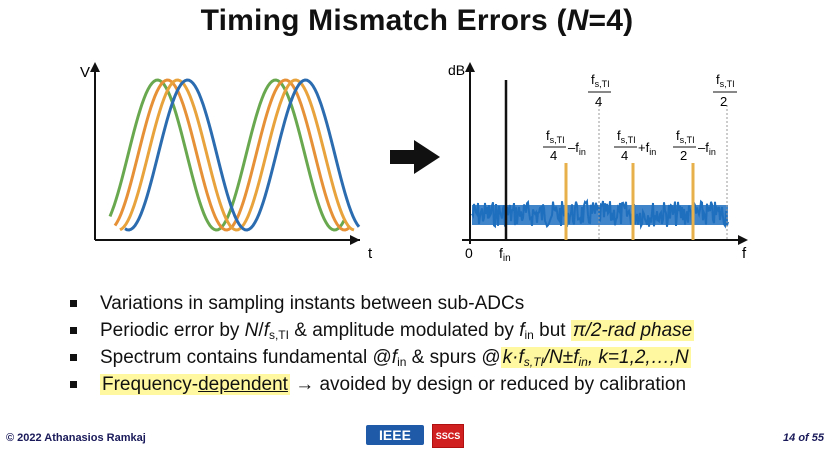 The height and width of the screenshot is (458, 834). Describe the element at coordinates (95, 67) in the screenshot. I see `left-y-arrow-icon` at that location.